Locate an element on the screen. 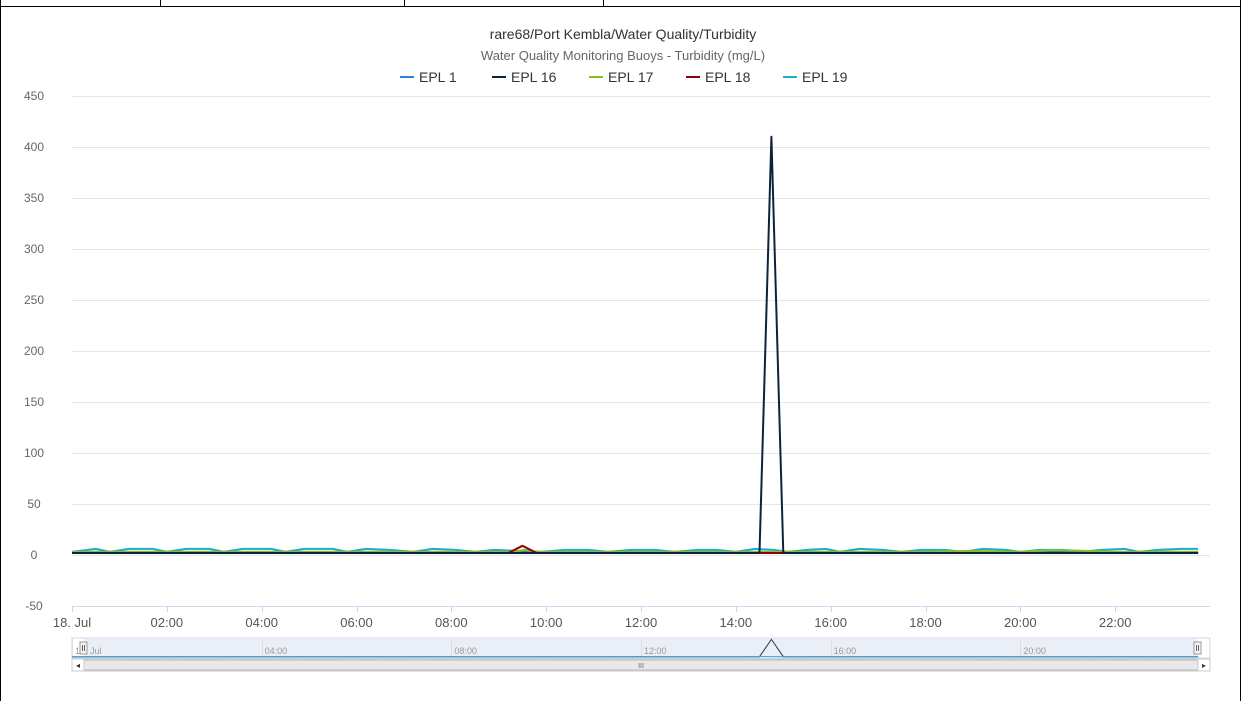 This screenshot has width=1241, height=701. y-tick-label: 450 is located at coordinates (34, 96).